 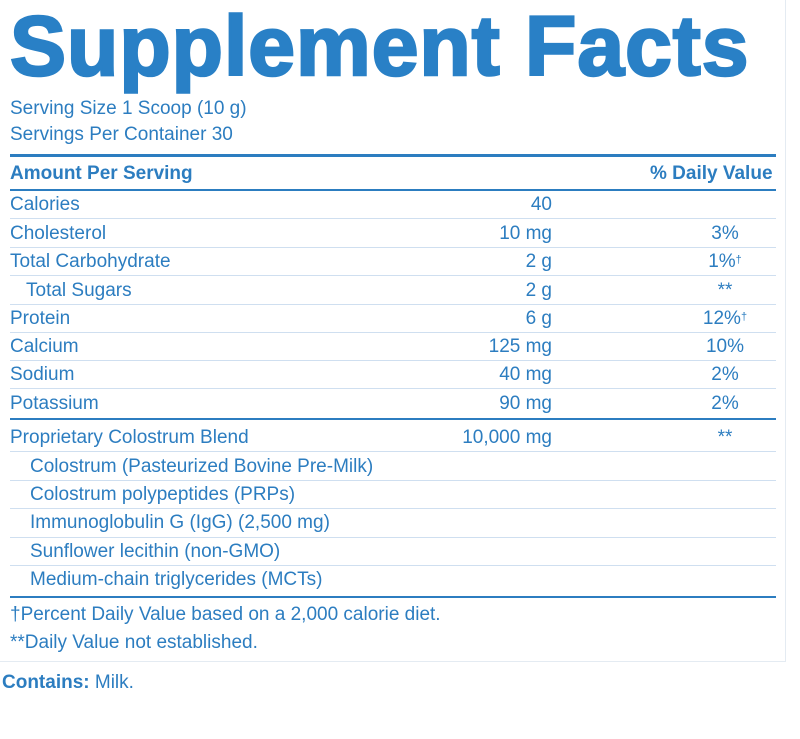 What do you see at coordinates (725, 346) in the screenshot?
I see `nutrient-dv: 10%` at bounding box center [725, 346].